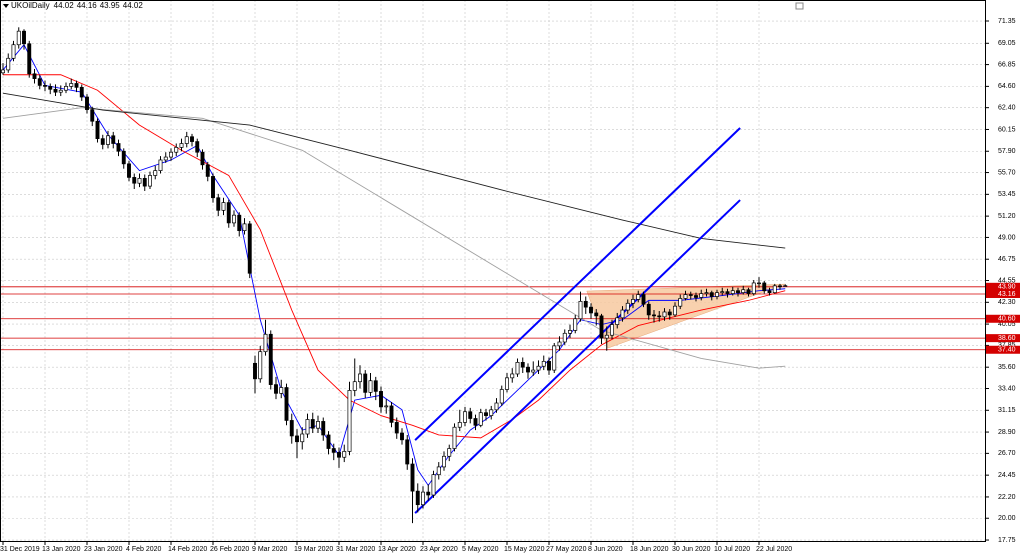  What do you see at coordinates (1007, 43) in the screenshot?
I see `y-tick-label: 69.05` at bounding box center [1007, 43].